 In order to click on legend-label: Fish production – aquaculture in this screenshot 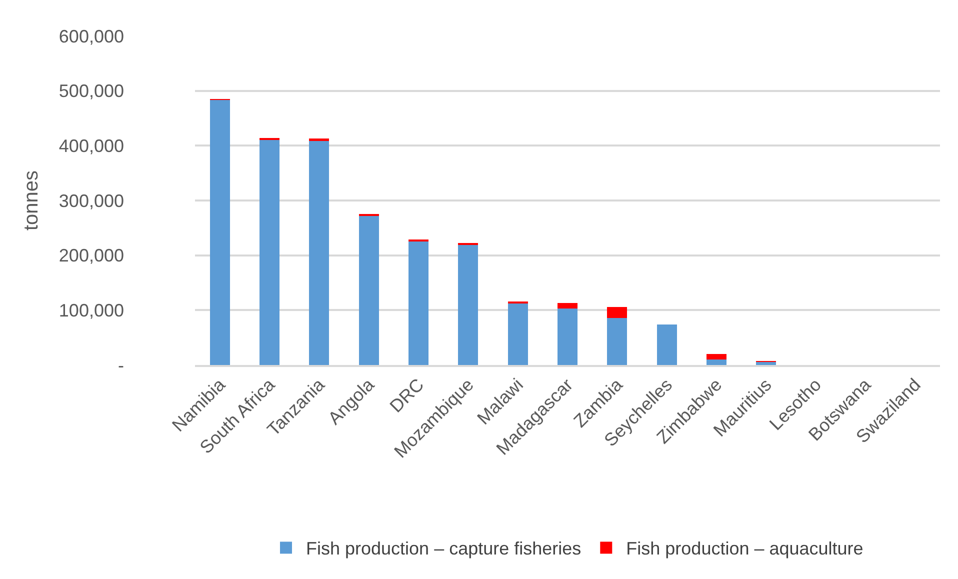, I will do `click(745, 548)`.